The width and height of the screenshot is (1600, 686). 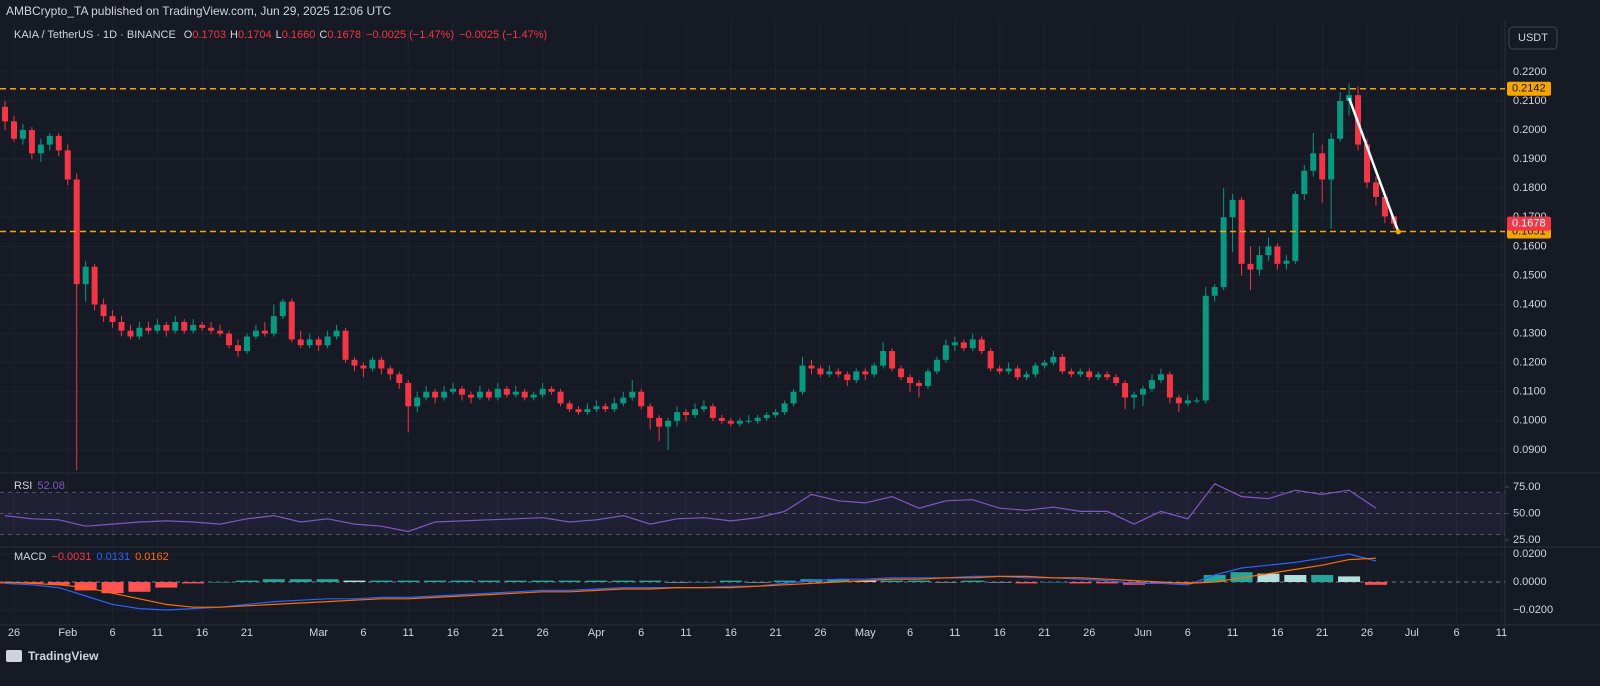 I want to click on x-tick-label: Mar, so click(x=318, y=633).